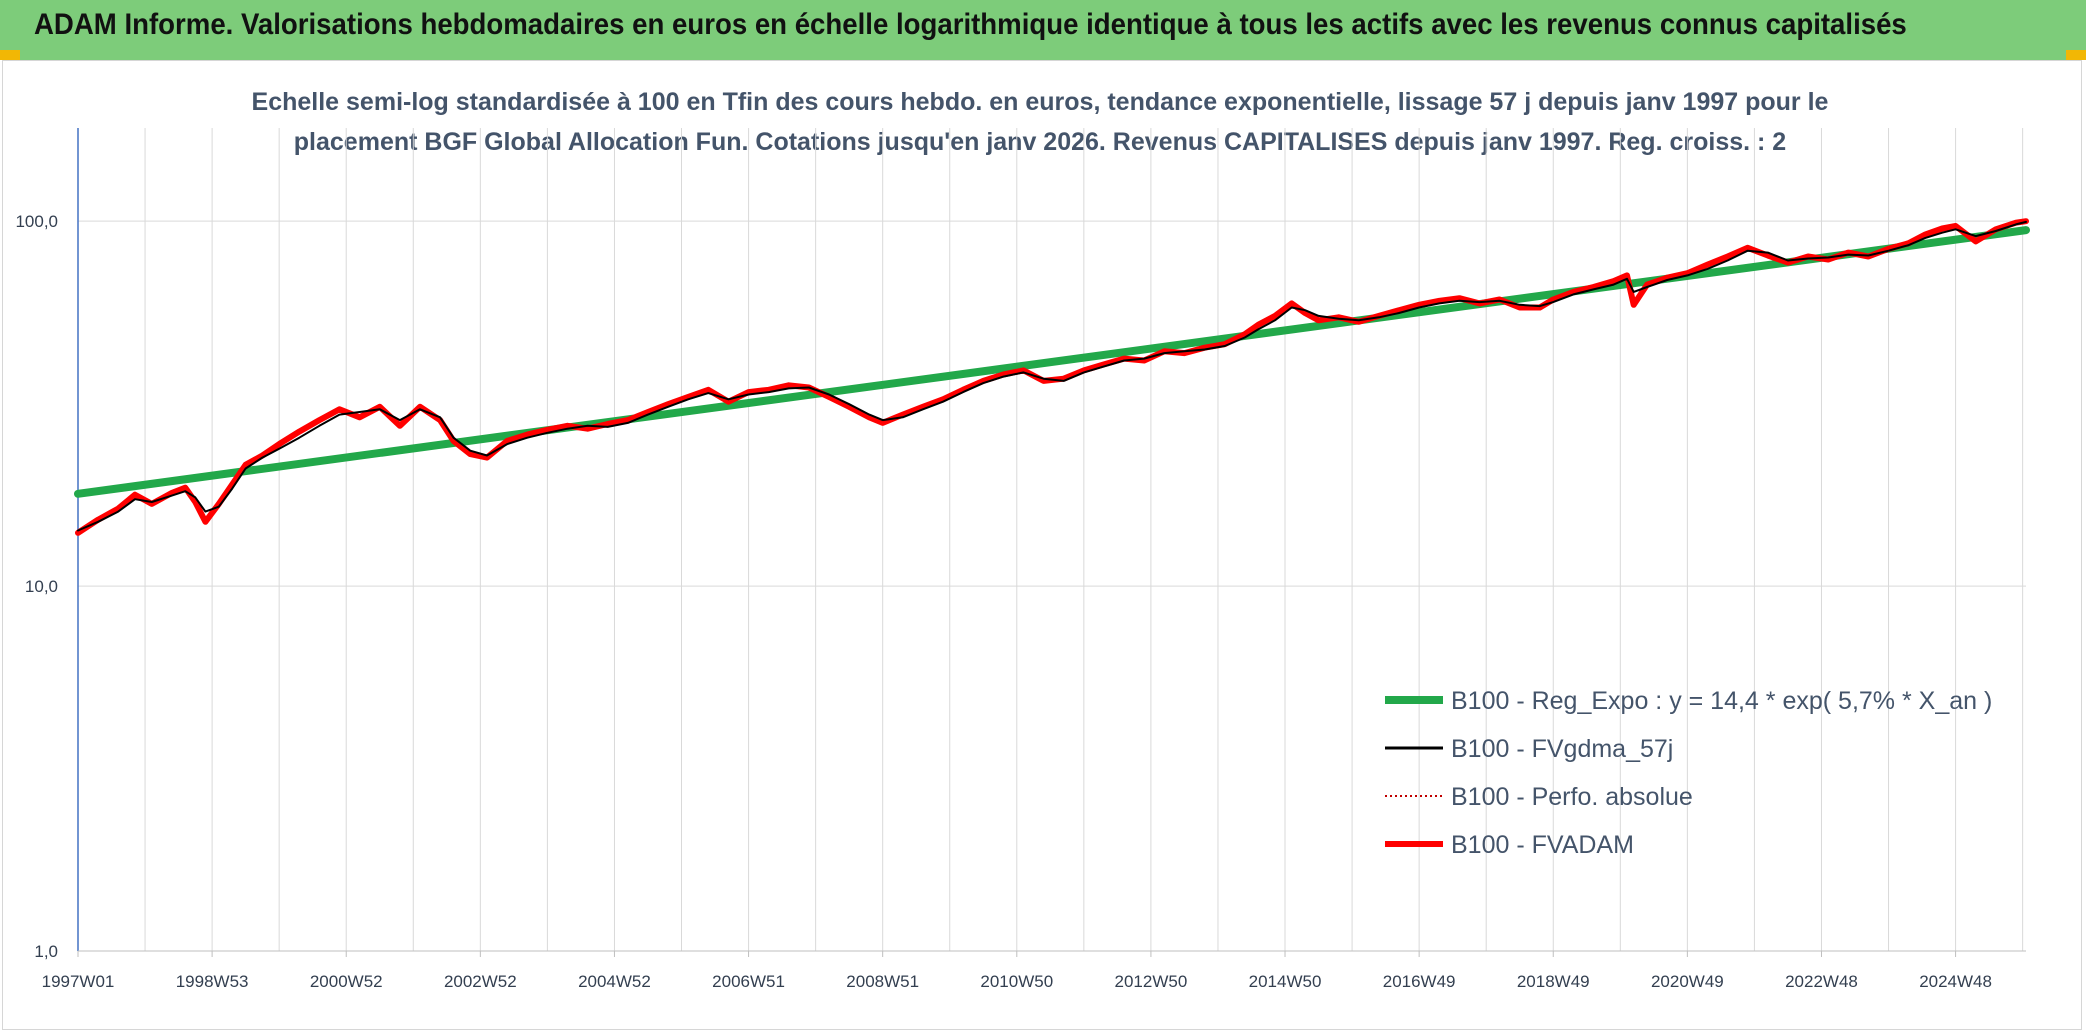 The height and width of the screenshot is (1033, 2086). I want to click on x-tick-label: 2014W50, so click(1285, 981).